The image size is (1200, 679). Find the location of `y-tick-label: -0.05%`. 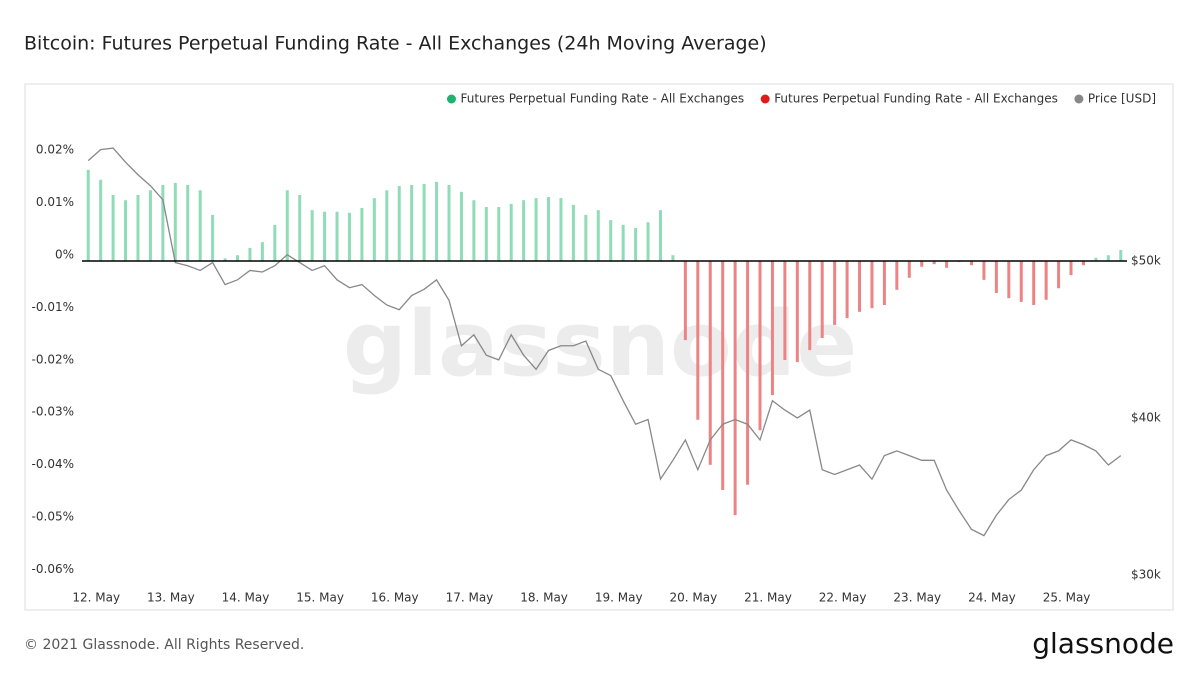

y-tick-label: -0.05% is located at coordinates (53, 516).